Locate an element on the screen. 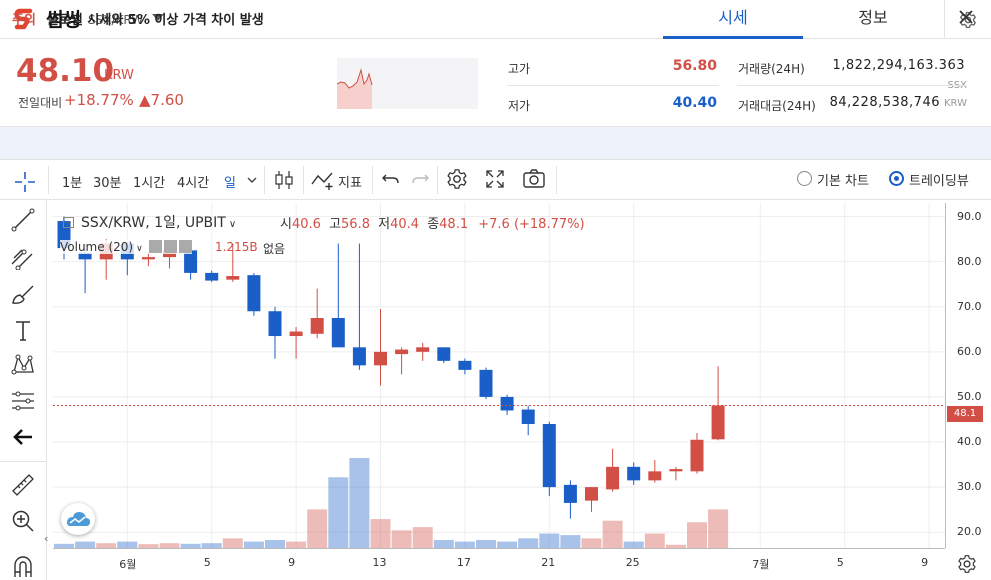 This screenshot has width=991, height=580. volume-label: 거래량(24H) is located at coordinates (771, 69).